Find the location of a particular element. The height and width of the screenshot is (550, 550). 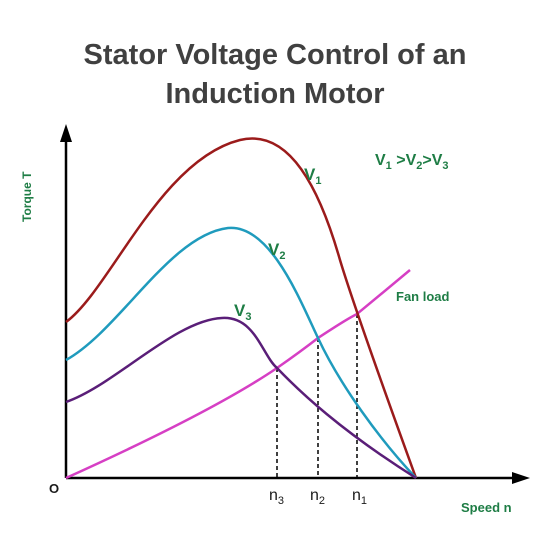

x-axis-label: Speed n is located at coordinates (486, 507).